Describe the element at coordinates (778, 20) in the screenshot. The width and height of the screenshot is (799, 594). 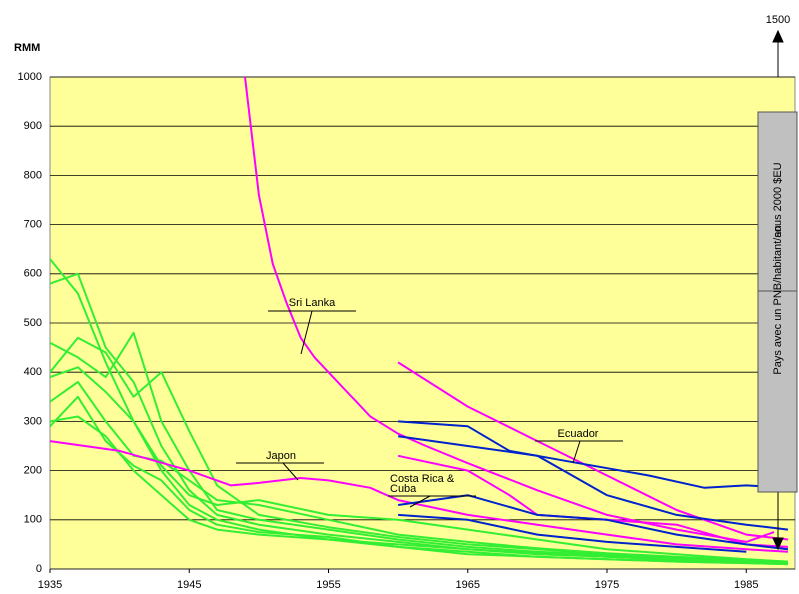
I see `annotation: 1500` at that location.